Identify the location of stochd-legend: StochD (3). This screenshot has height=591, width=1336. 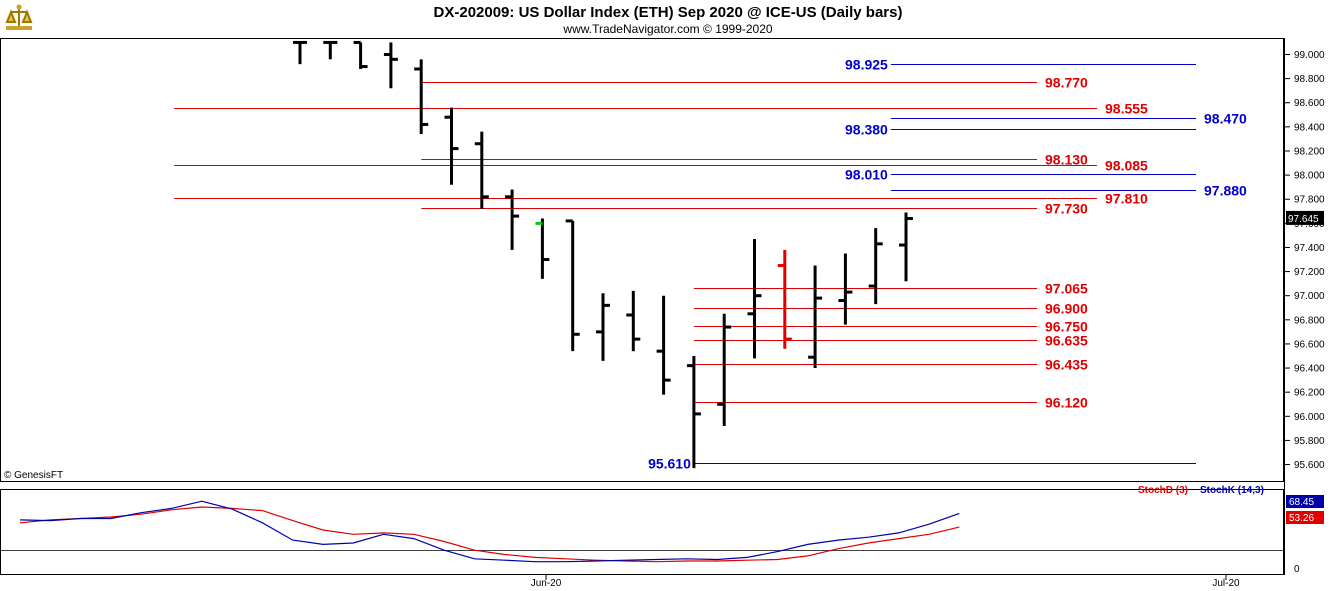
(1163, 490).